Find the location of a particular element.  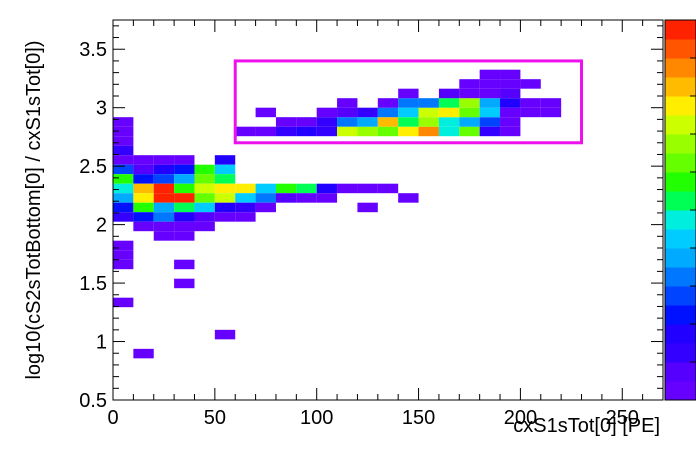

x-tick-label: 50 is located at coordinates (215, 418).